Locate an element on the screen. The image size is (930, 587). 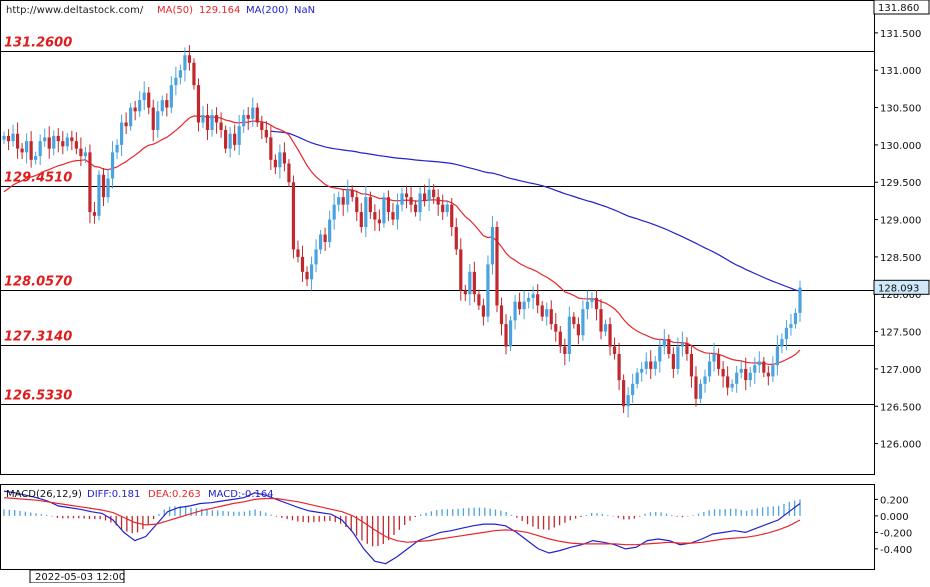
macd-dea: DEA:0.263 is located at coordinates (174, 494).